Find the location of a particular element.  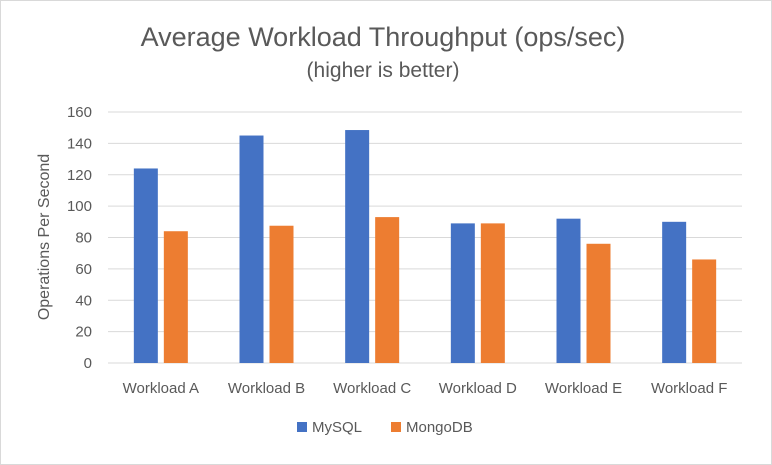

x-tick-label: Workload F is located at coordinates (689, 388).